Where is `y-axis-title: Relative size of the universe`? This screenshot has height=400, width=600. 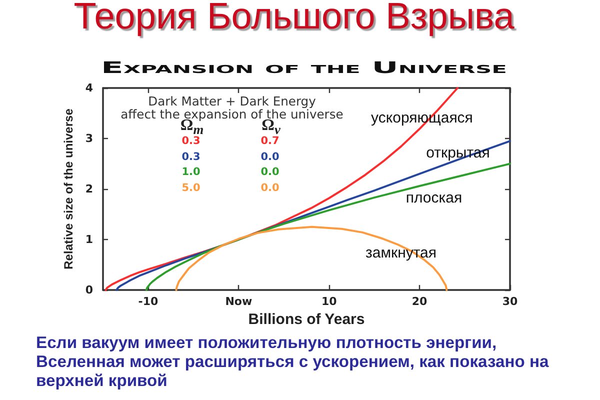
y-axis-title: Relative size of the universe is located at coordinates (68, 189).